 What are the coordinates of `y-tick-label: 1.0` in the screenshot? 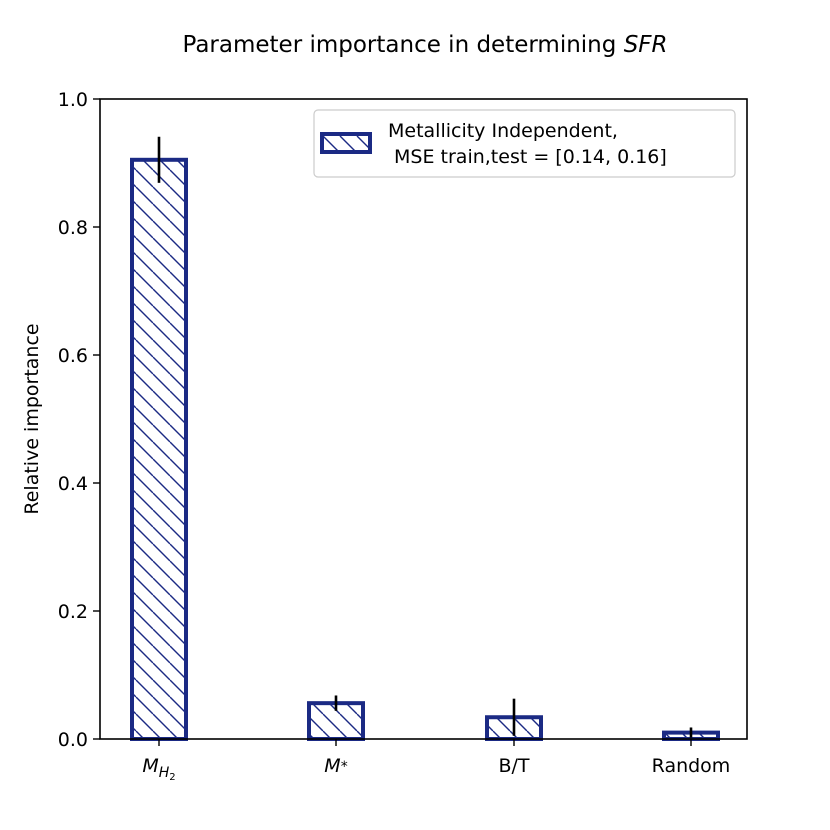 It's located at (73, 100).